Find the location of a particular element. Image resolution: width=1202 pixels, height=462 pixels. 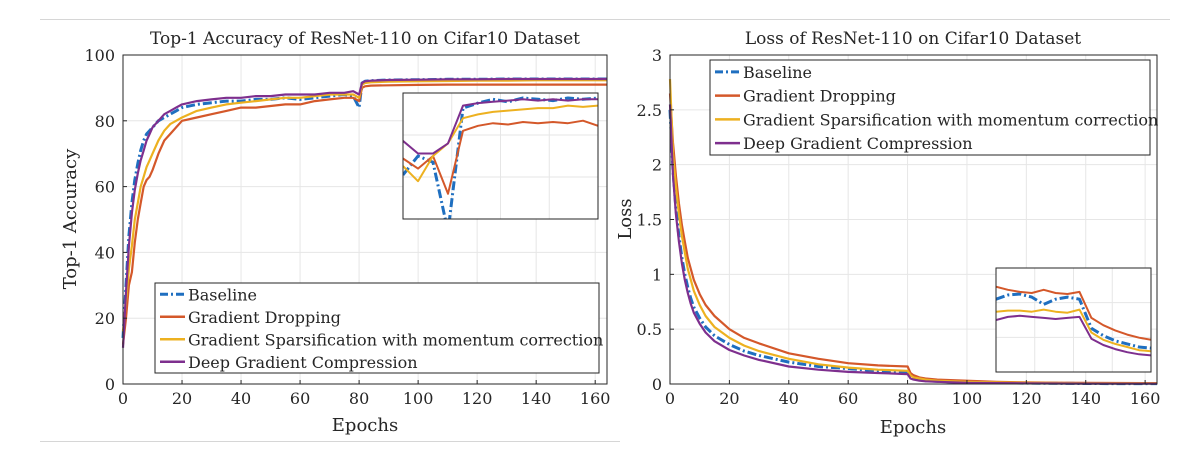

y-tick-label: 100 is located at coordinates (99, 55).